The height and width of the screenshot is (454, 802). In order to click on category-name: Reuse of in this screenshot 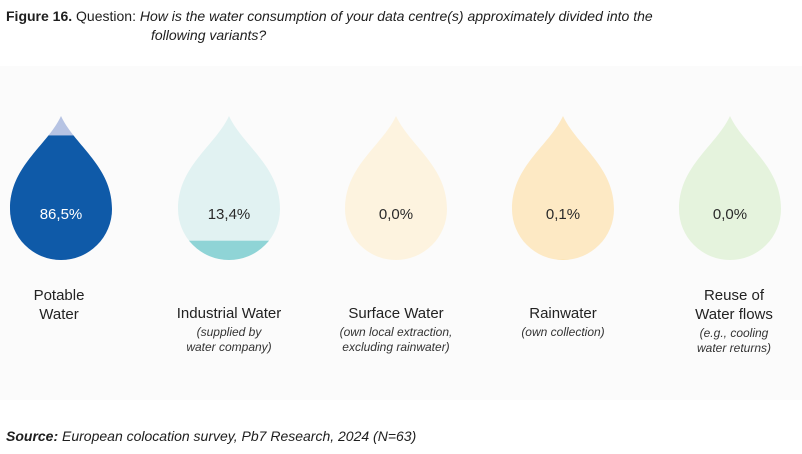, I will do `click(734, 295)`.